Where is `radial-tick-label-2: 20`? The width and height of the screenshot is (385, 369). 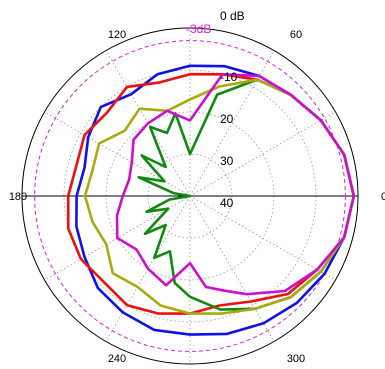
radial-tick-label-2: 20 is located at coordinates (227, 119).